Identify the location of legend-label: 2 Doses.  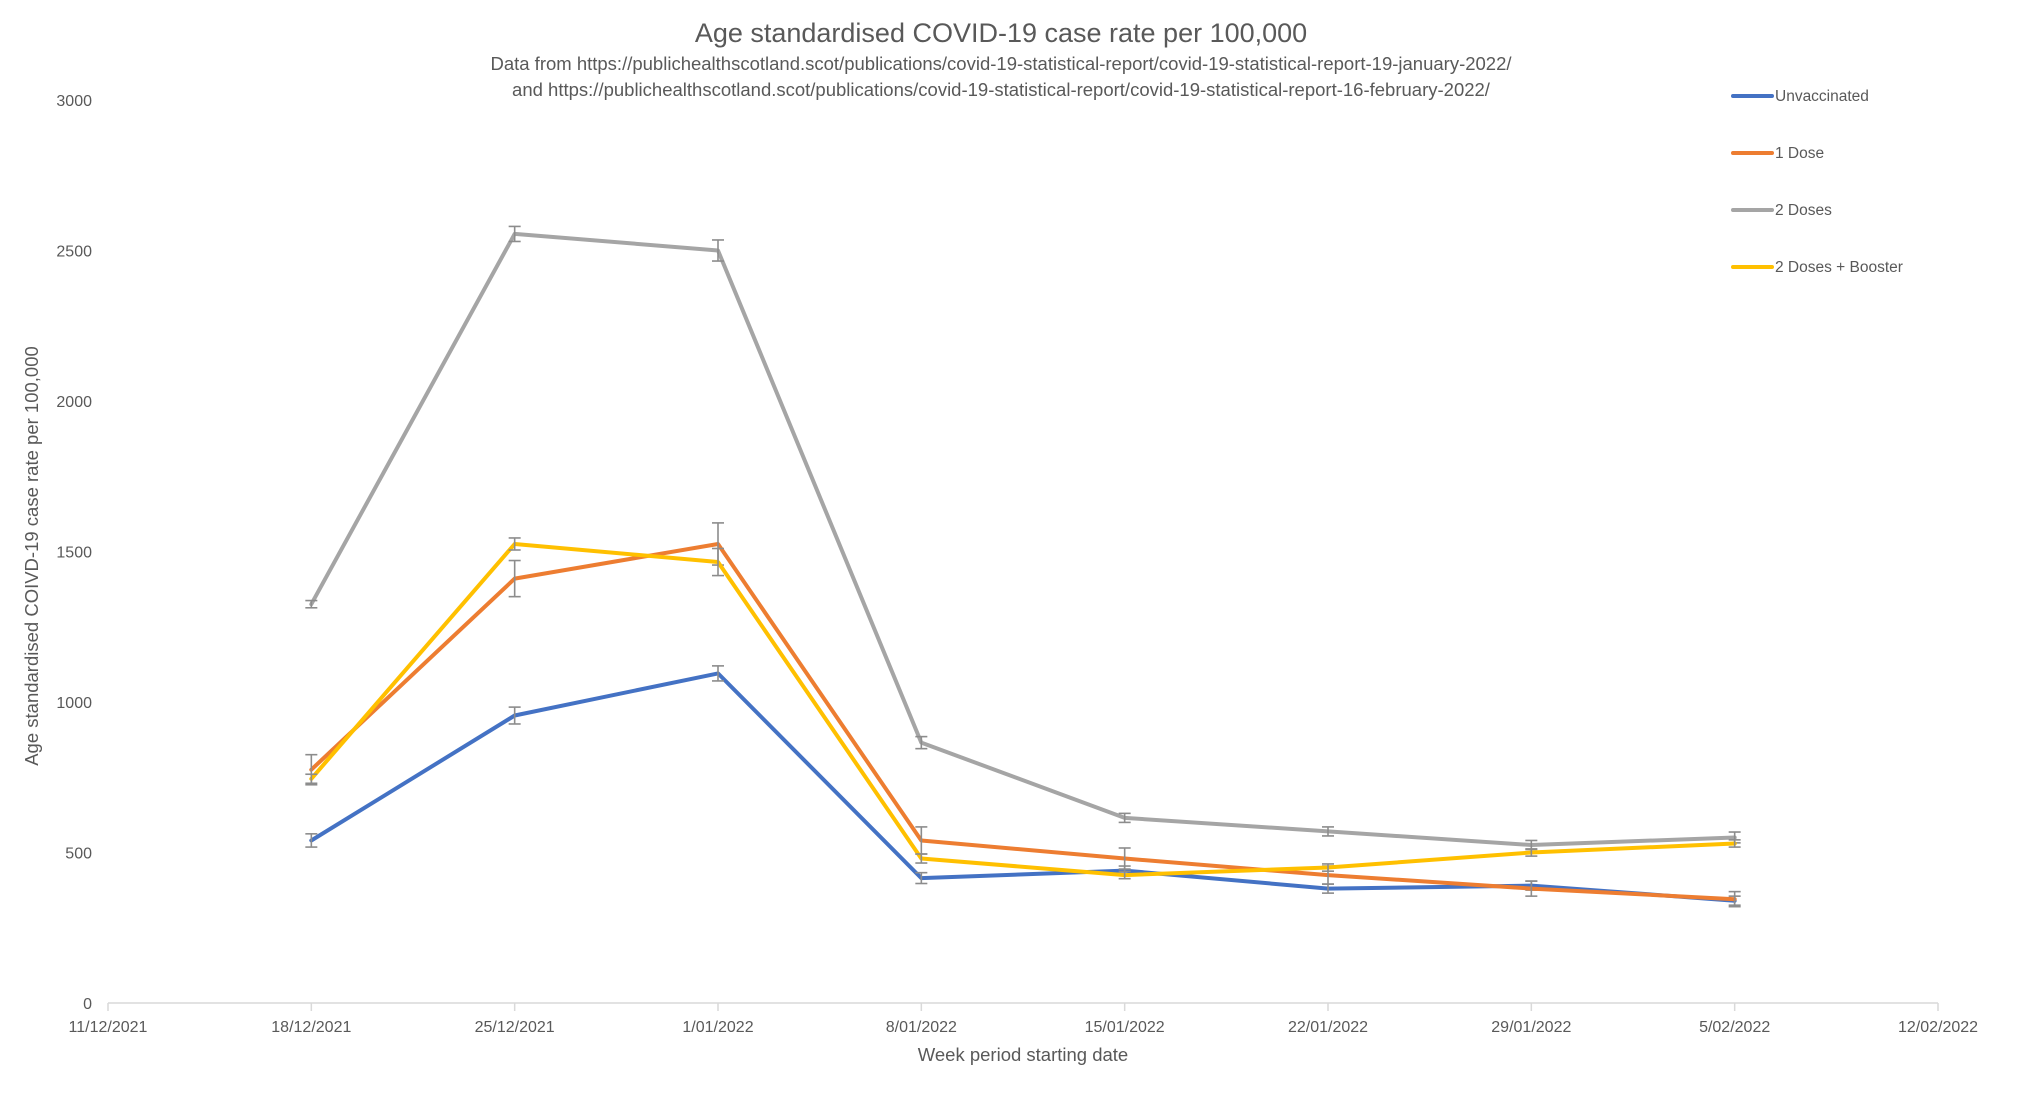
(1803, 210).